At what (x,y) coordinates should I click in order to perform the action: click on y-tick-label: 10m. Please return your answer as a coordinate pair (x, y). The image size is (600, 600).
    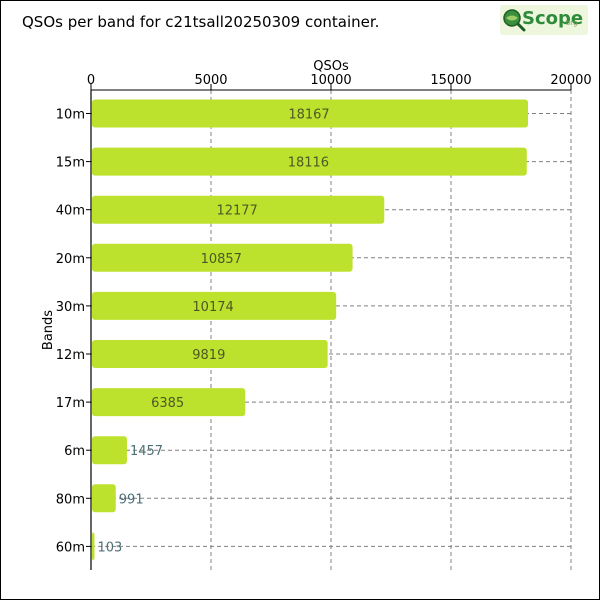
    Looking at the image, I should click on (70, 115).